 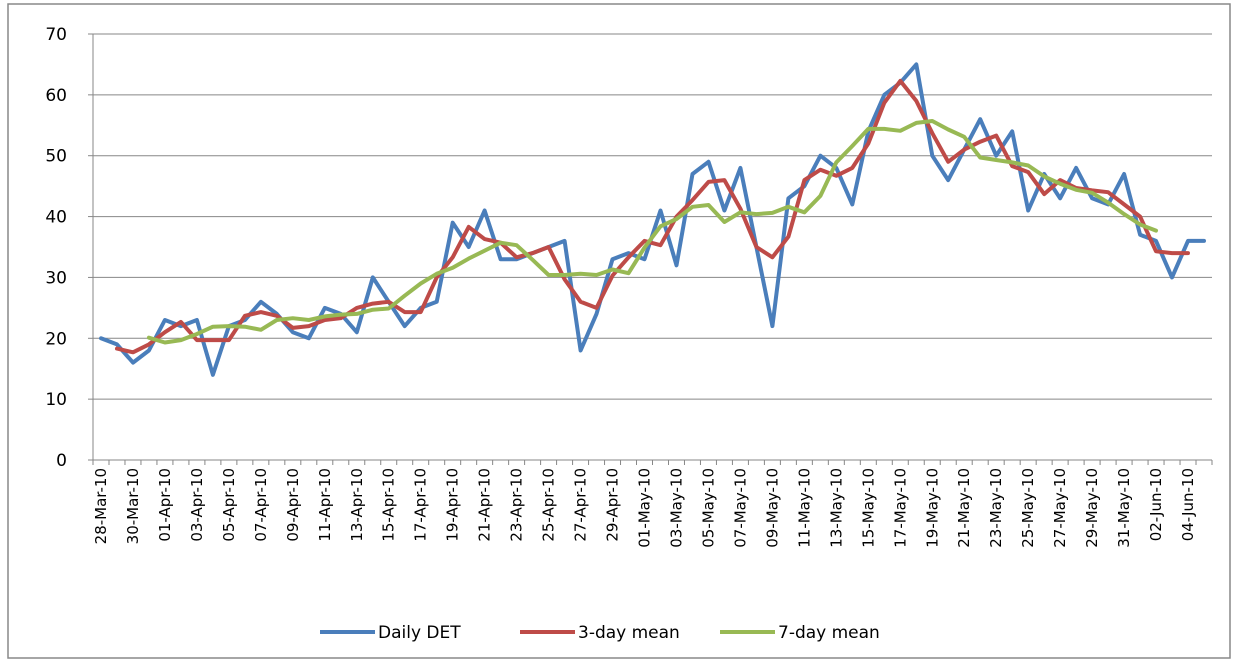 What do you see at coordinates (421, 505) in the screenshot?
I see `x-tick-label: 17-Apr-10` at bounding box center [421, 505].